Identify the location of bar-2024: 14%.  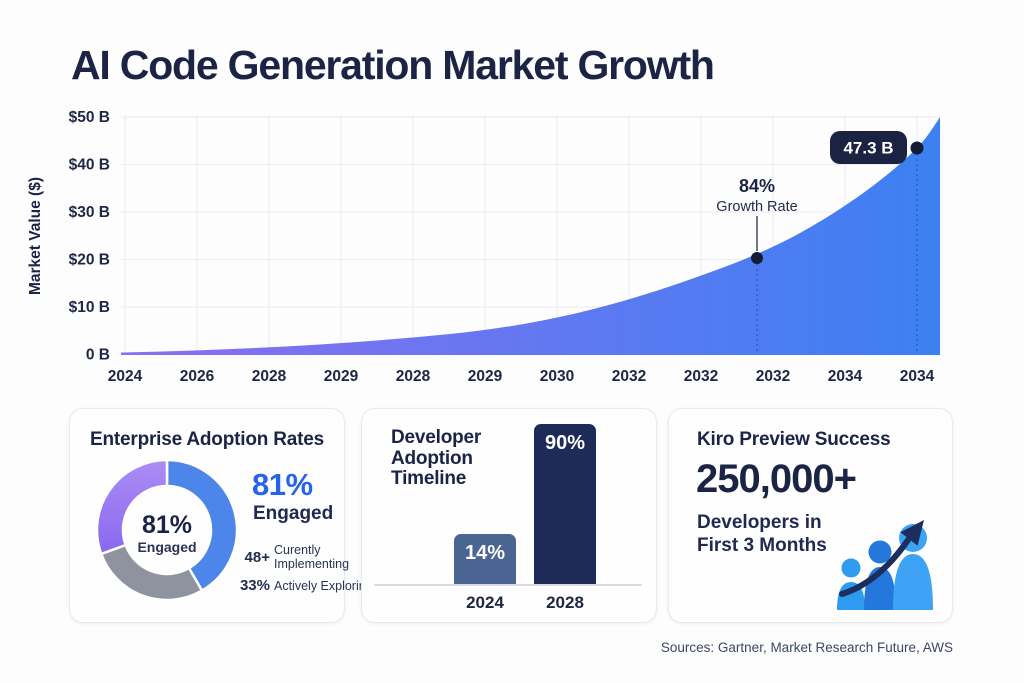
(485, 559).